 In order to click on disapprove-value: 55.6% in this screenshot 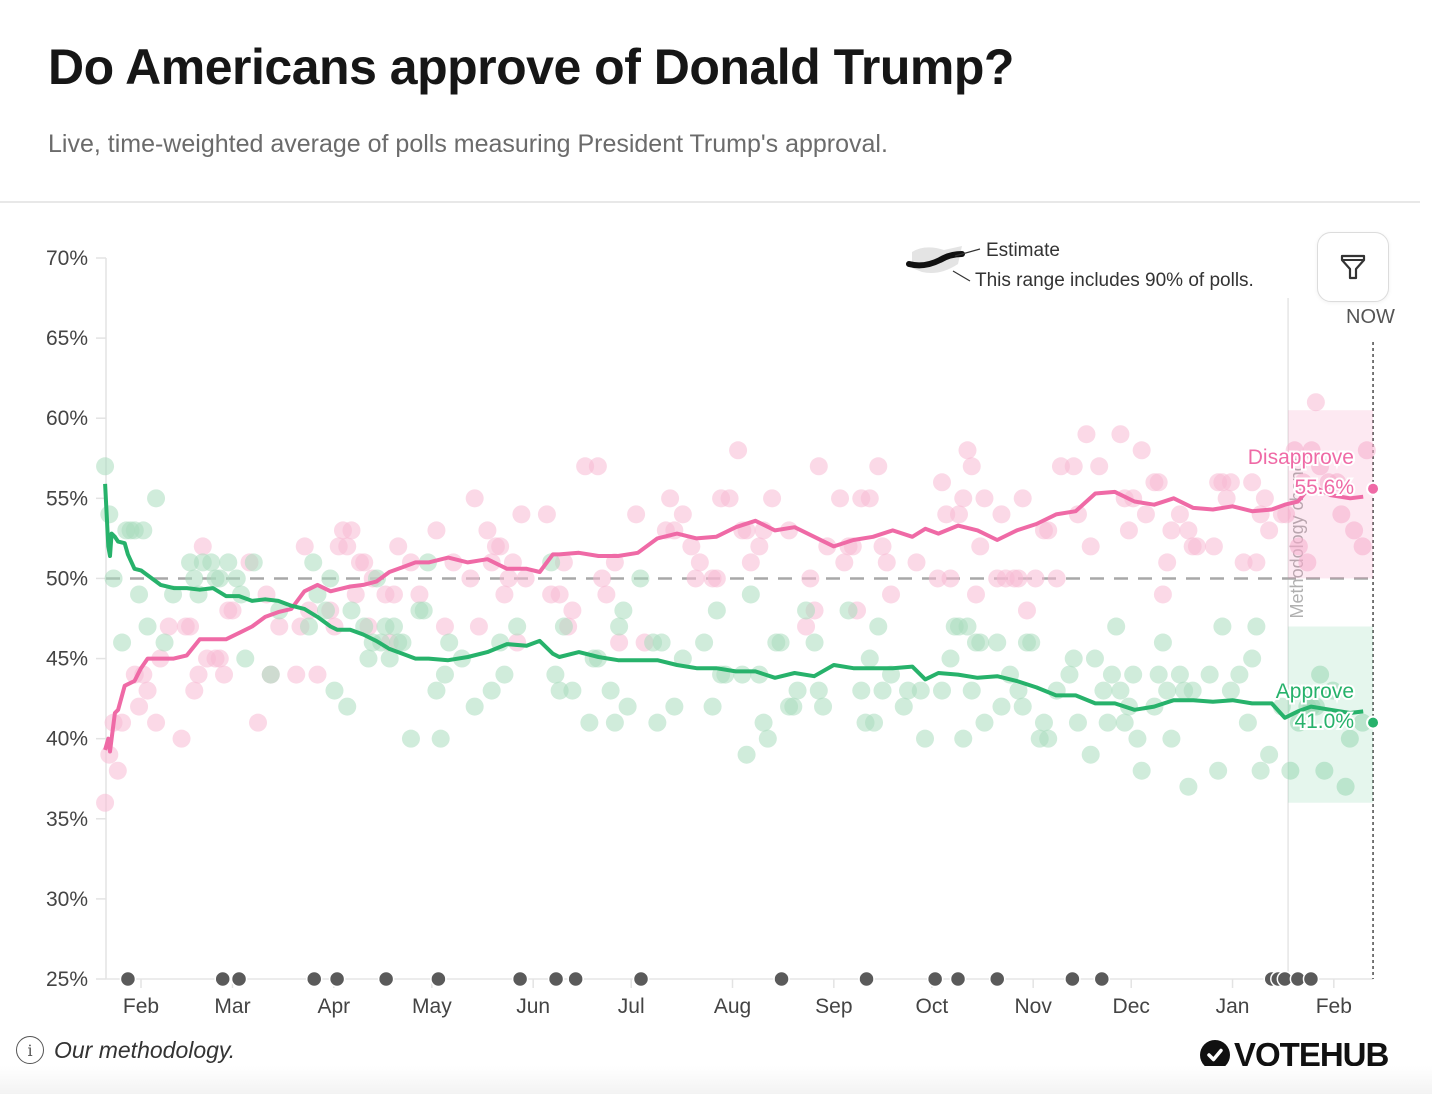, I will do `click(1324, 487)`.